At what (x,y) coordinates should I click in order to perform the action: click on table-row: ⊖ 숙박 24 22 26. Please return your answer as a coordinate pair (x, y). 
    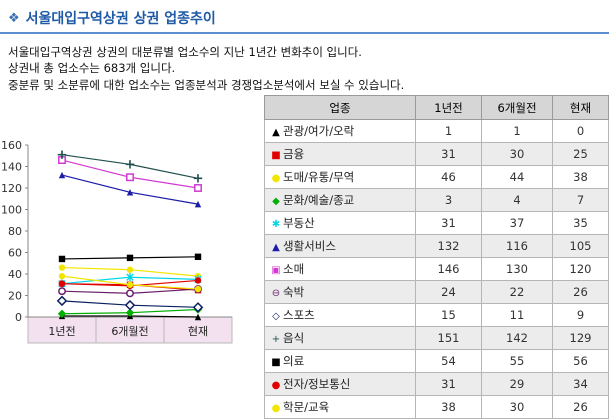
    Looking at the image, I should click on (436, 292).